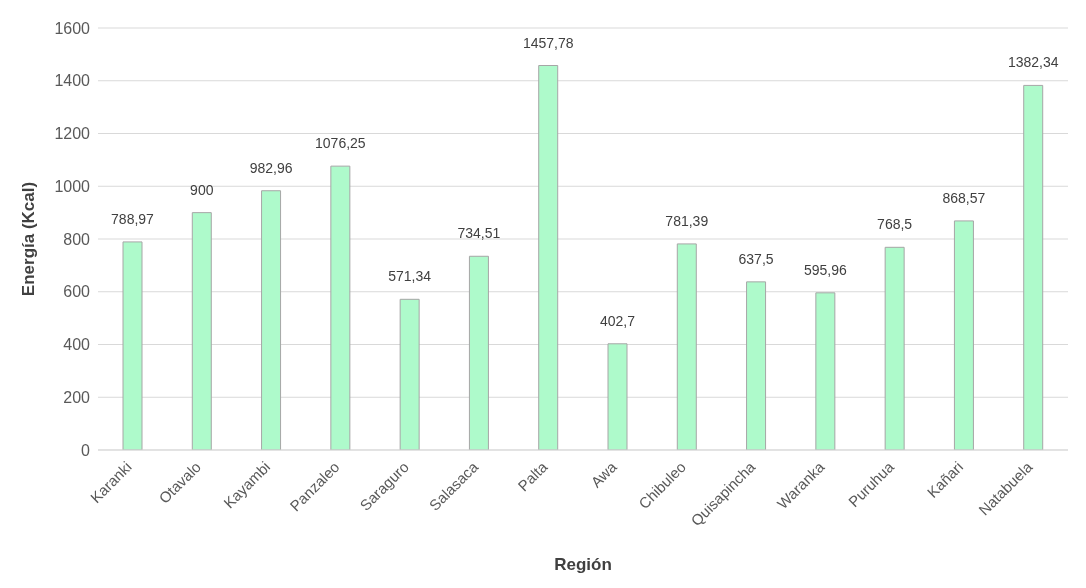 The height and width of the screenshot is (588, 1086). Describe the element at coordinates (479, 233) in the screenshot. I see `data-label: 734,51` at that location.